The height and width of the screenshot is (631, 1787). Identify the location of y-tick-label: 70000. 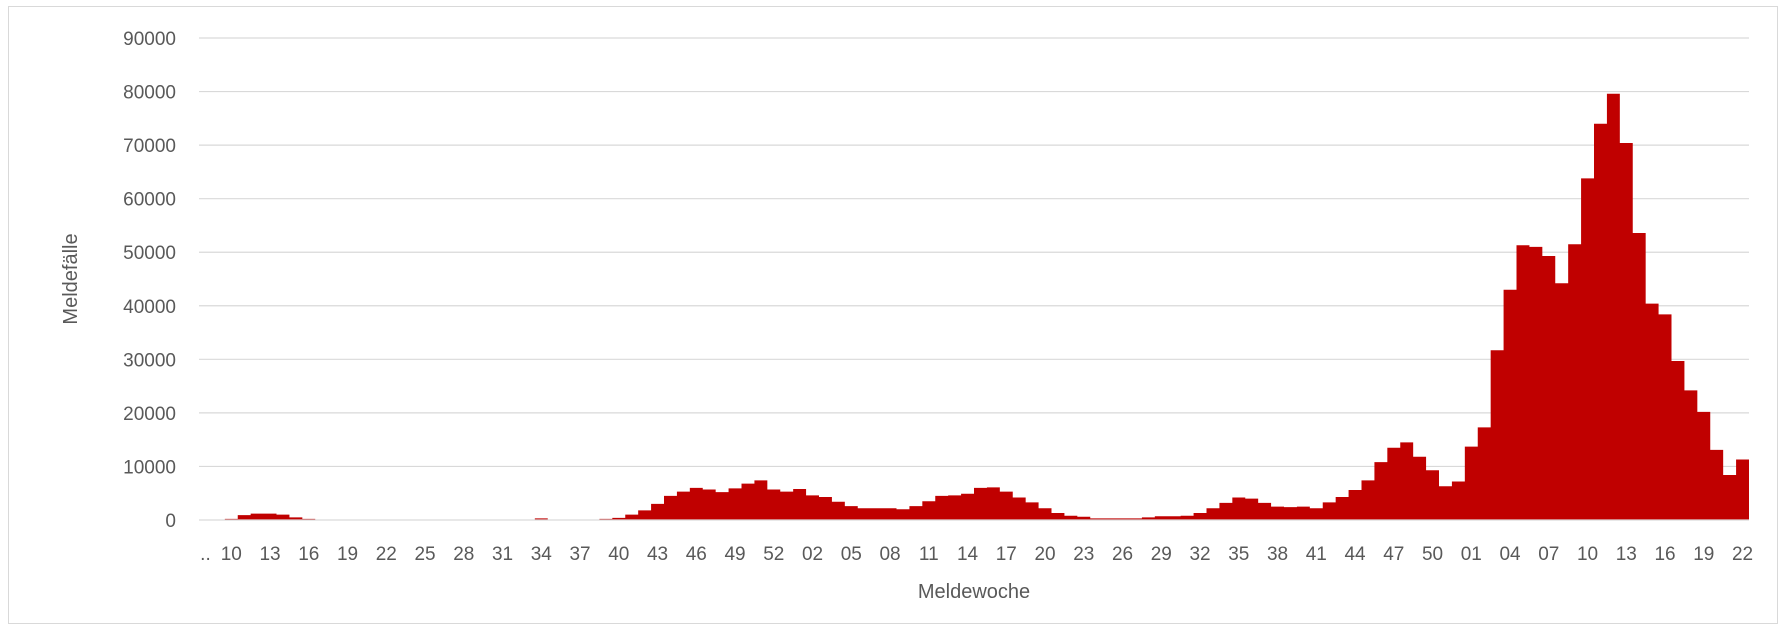
(149, 146).